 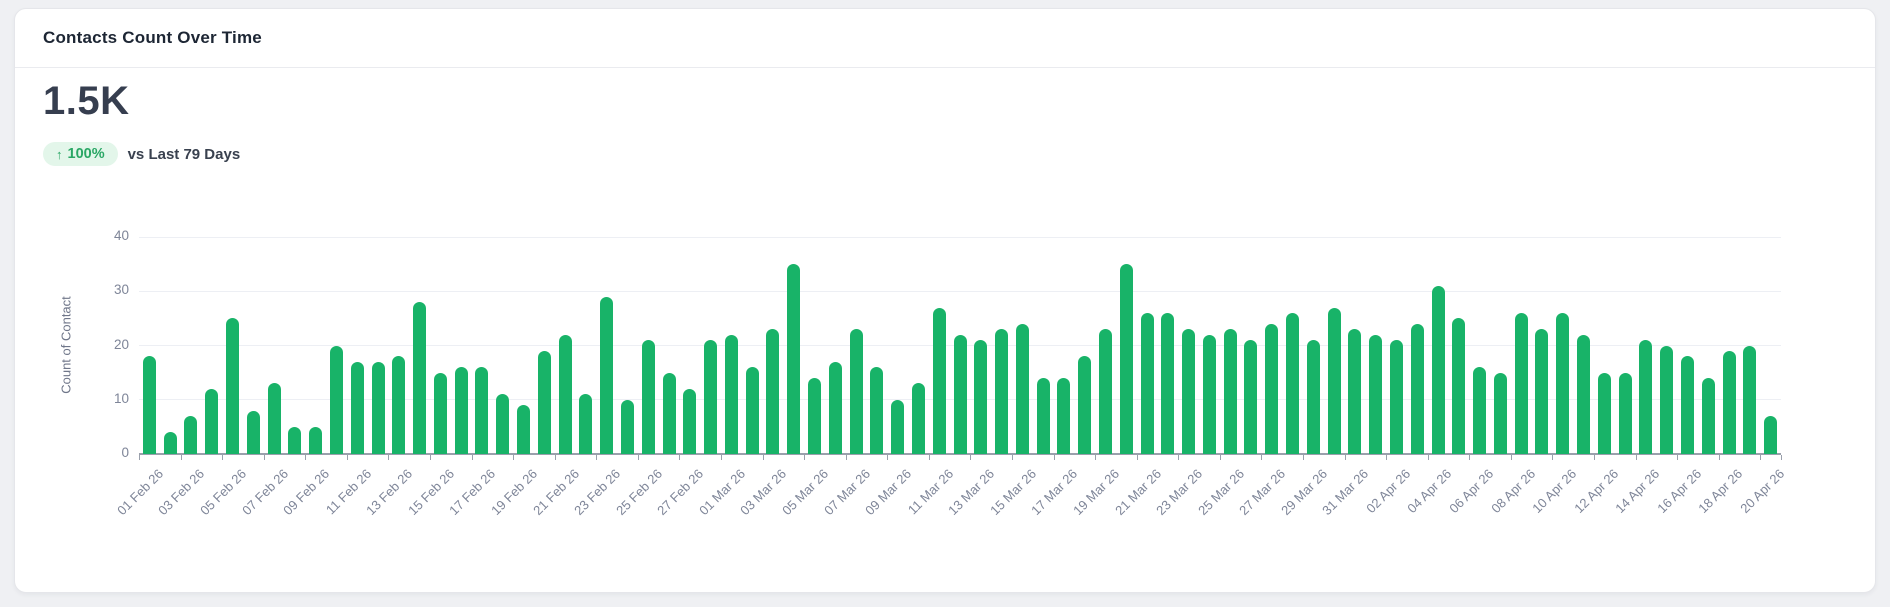 I want to click on card-header: Contacts Count Over Time, so click(x=945, y=38).